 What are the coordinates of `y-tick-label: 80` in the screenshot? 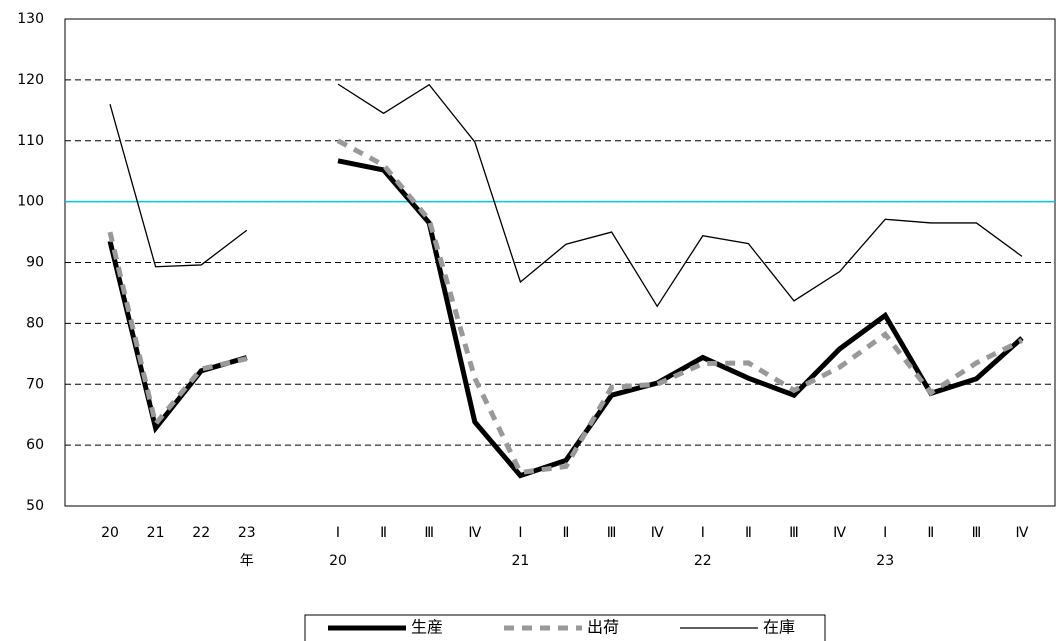 It's located at (35, 323).